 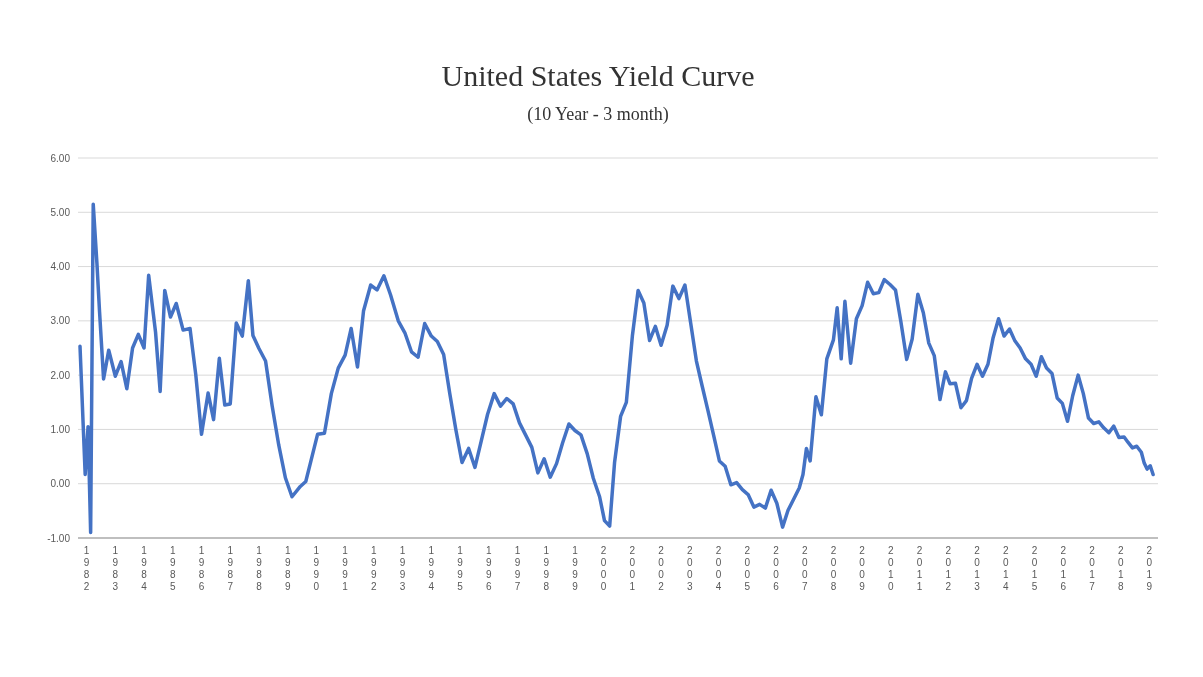 What do you see at coordinates (345, 568) in the screenshot?
I see `x-tick-label: 1 9 9 1` at bounding box center [345, 568].